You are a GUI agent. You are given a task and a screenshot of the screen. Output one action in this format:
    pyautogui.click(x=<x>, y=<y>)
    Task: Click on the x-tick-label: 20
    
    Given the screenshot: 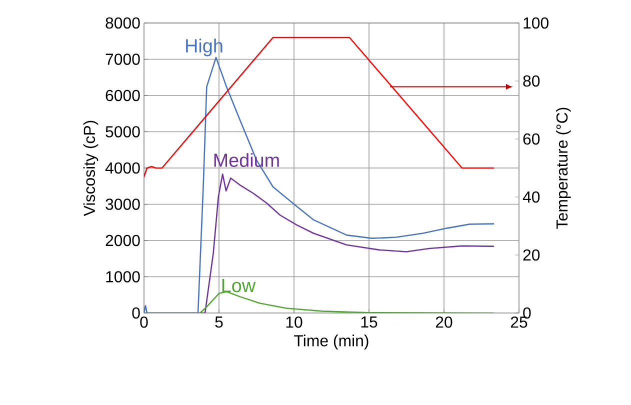 What is the action you would take?
    pyautogui.click(x=444, y=322)
    